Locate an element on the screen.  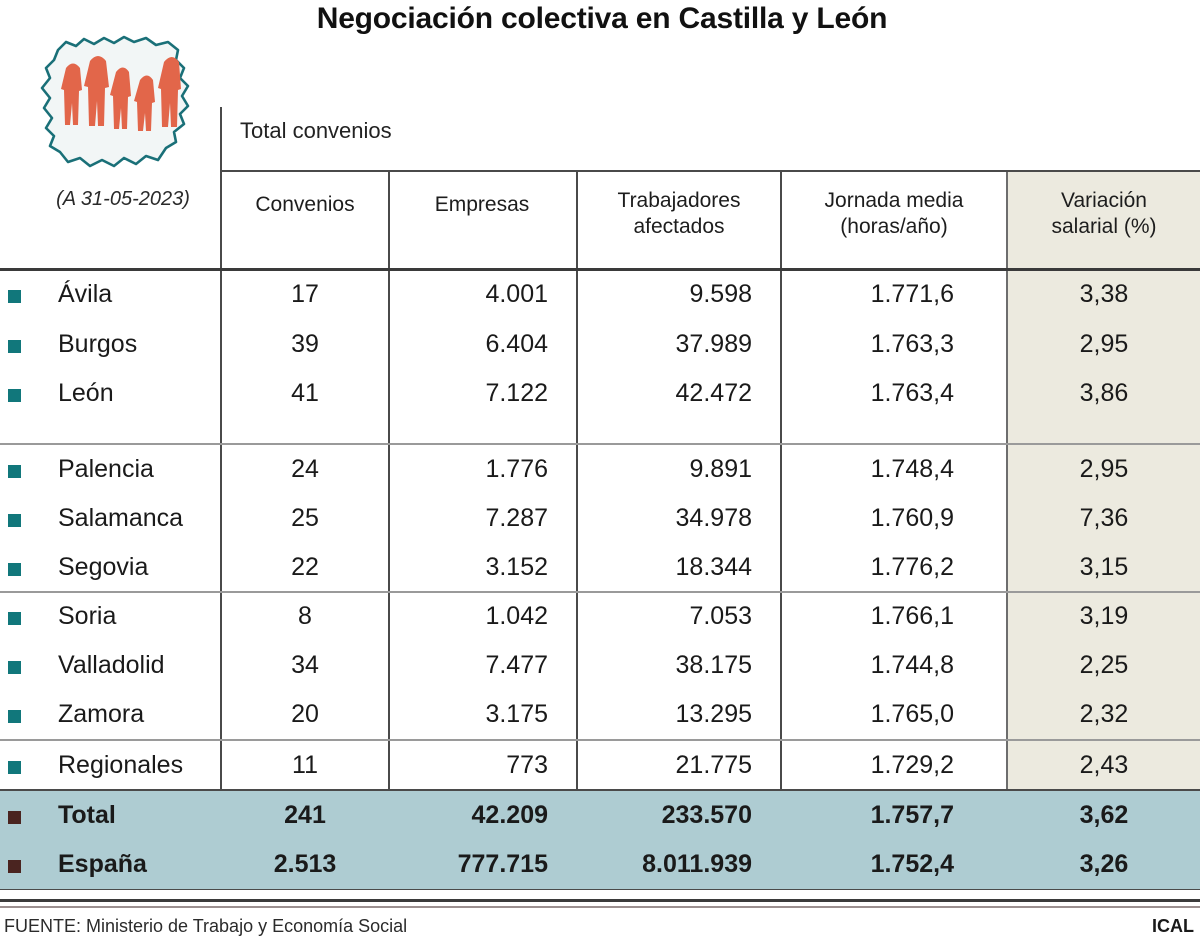
cell-variacion: 3,62 is located at coordinates (1104, 815).